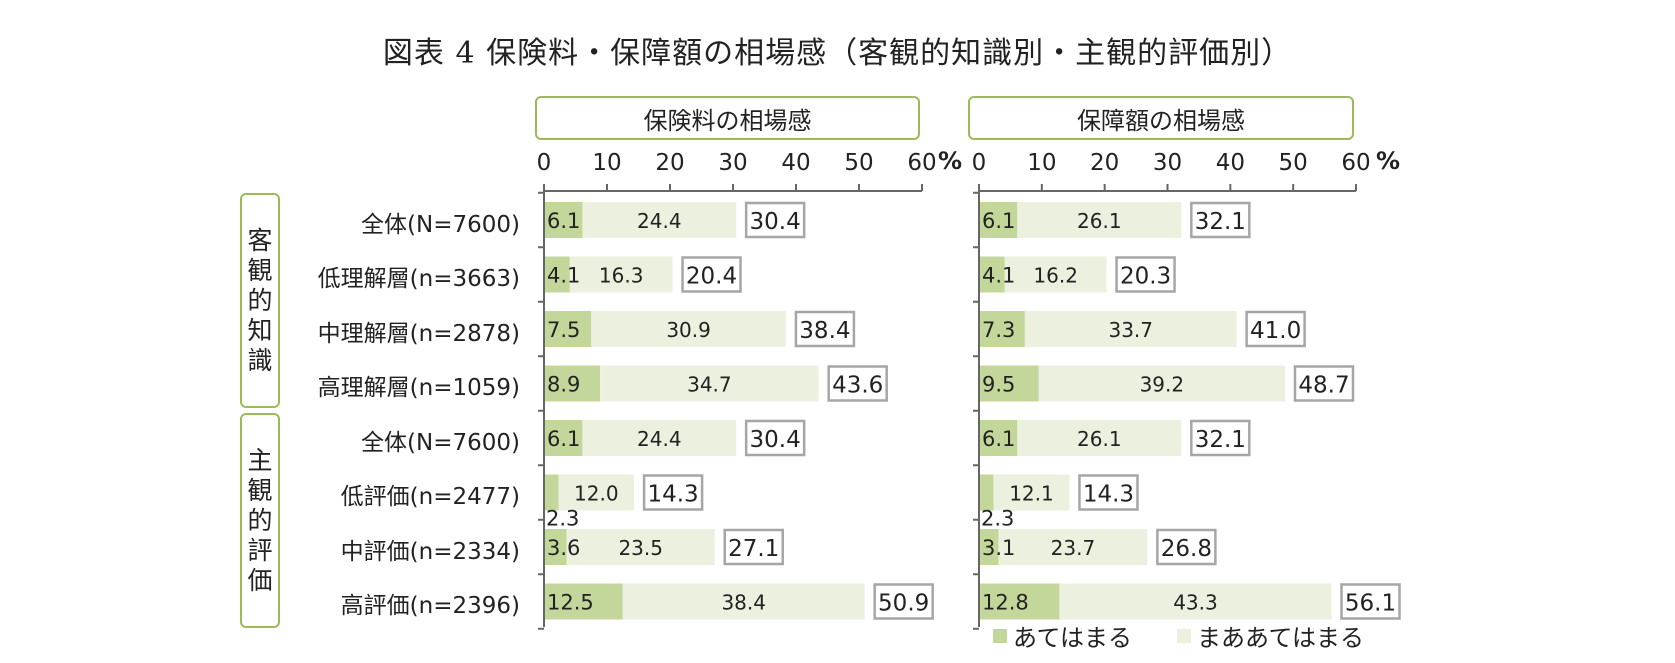 This screenshot has width=1675, height=663. Describe the element at coordinates (596, 494) in the screenshot. I see `data-label-series2: 12.0` at that location.